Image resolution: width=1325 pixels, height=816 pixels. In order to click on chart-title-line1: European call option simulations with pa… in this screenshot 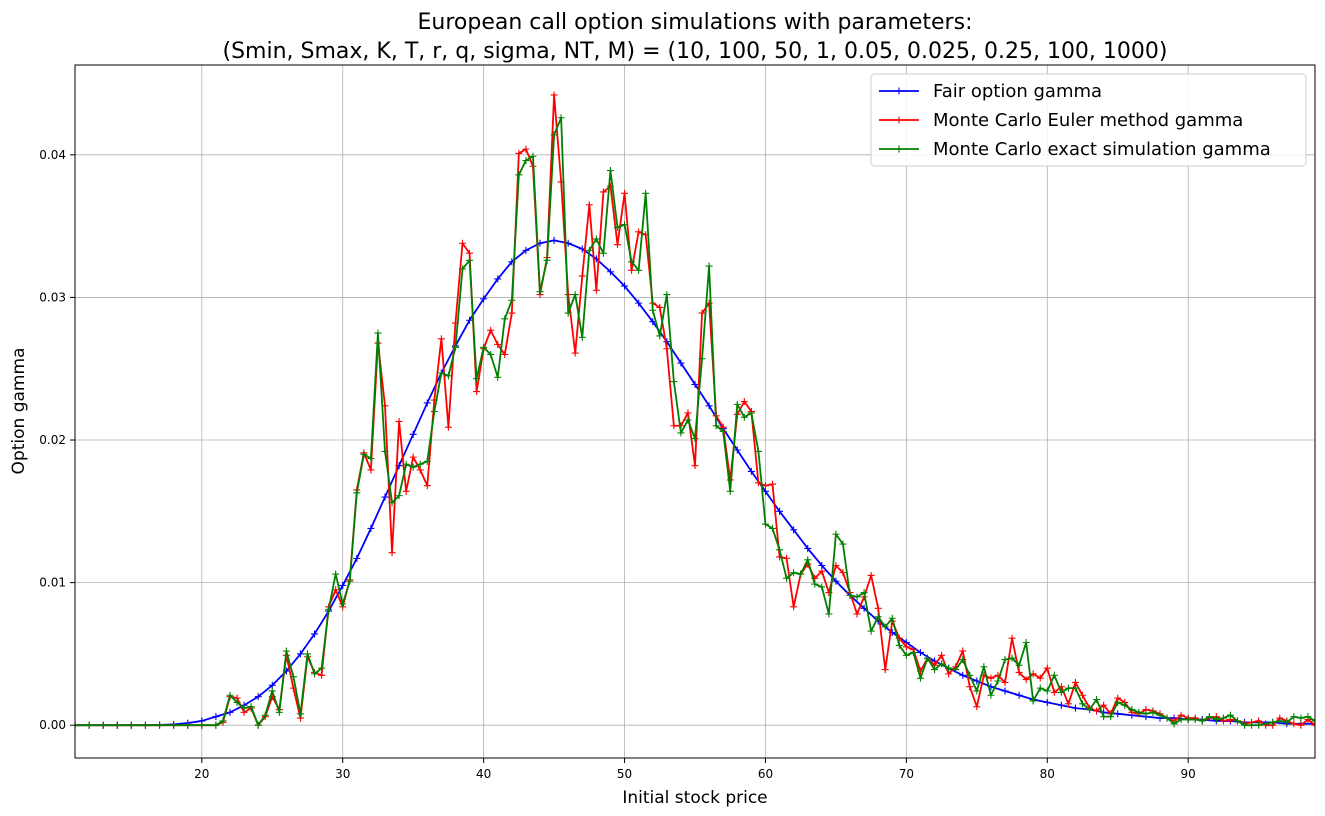, I will do `click(695, 22)`.